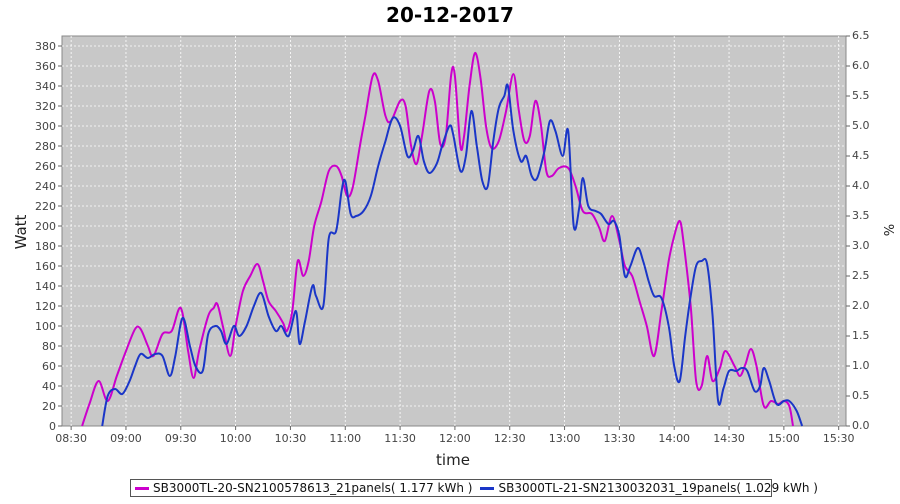  What do you see at coordinates (49, 366) in the screenshot?
I see `y-tick-label: 60` at bounding box center [49, 366].